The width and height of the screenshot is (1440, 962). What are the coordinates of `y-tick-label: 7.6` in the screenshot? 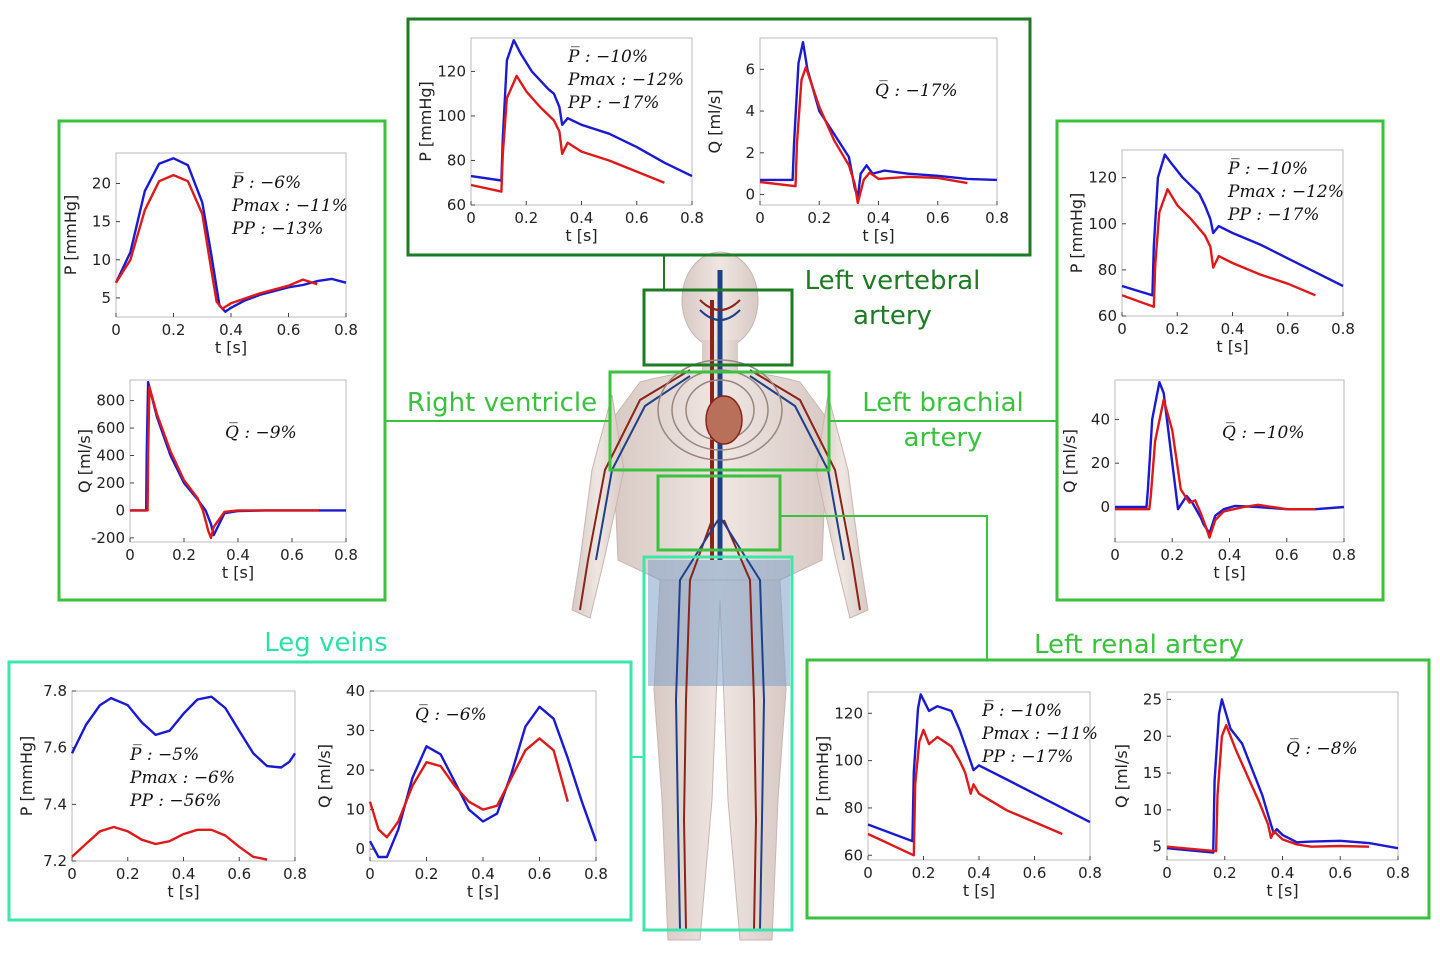 It's located at (55, 748).